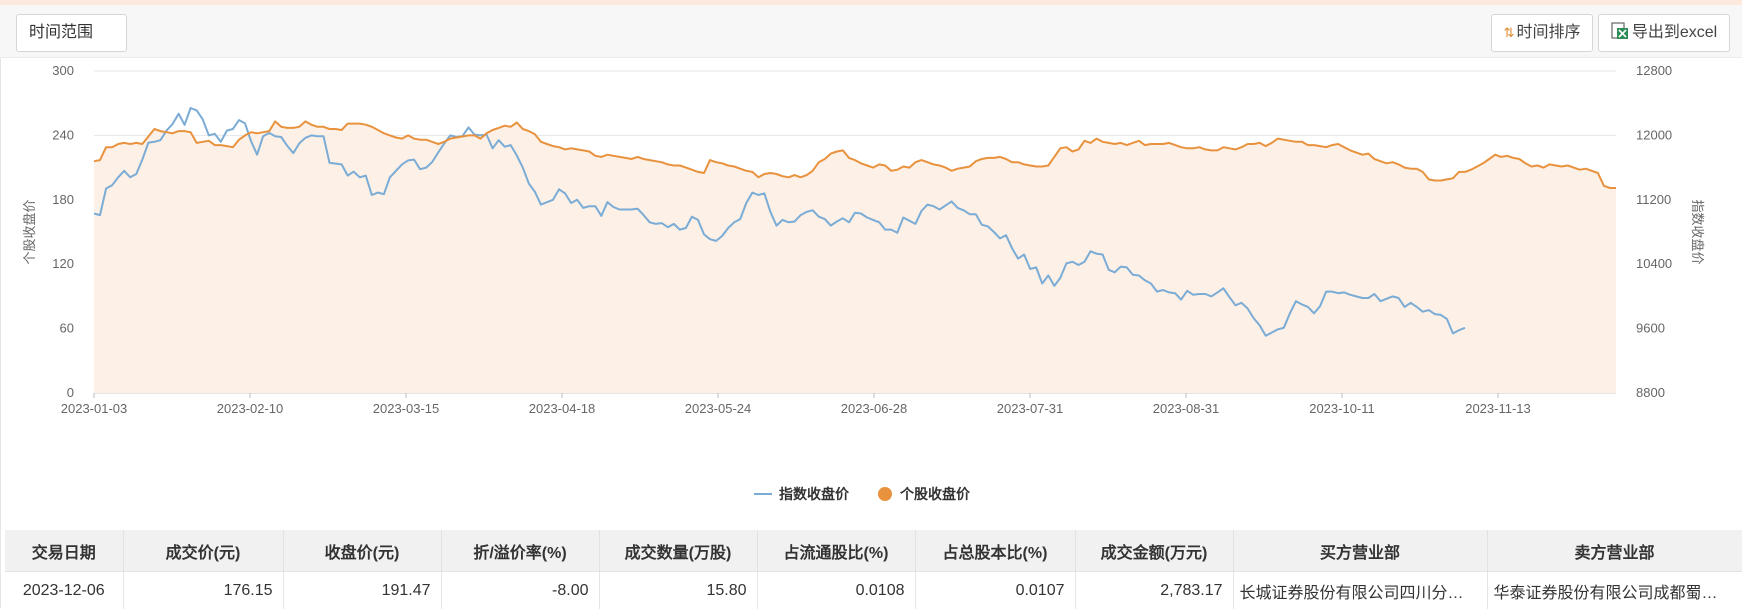 This screenshot has height=609, width=1742. Describe the element at coordinates (1154, 590) in the screenshot. I see `cell-deal-amount: 2,783.17` at that location.